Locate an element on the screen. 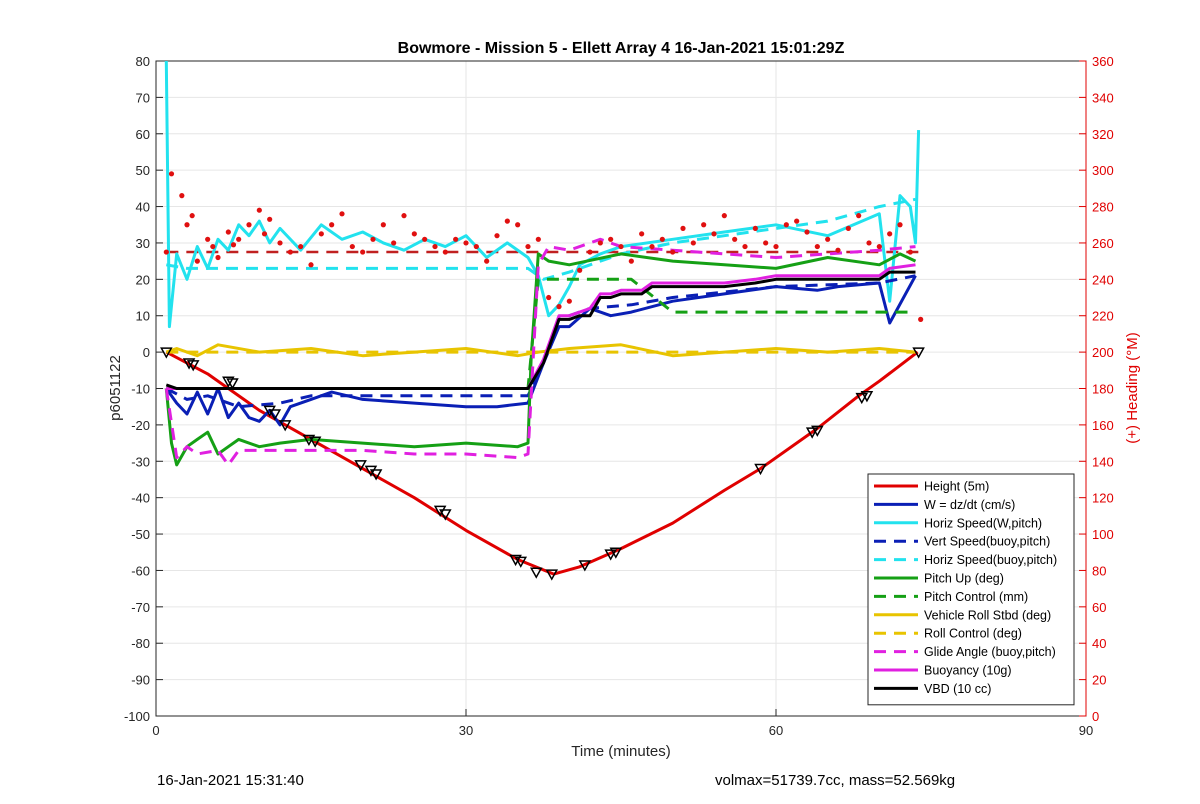  legend-entry: Glide Angle (buoy,pitch) is located at coordinates (990, 652).